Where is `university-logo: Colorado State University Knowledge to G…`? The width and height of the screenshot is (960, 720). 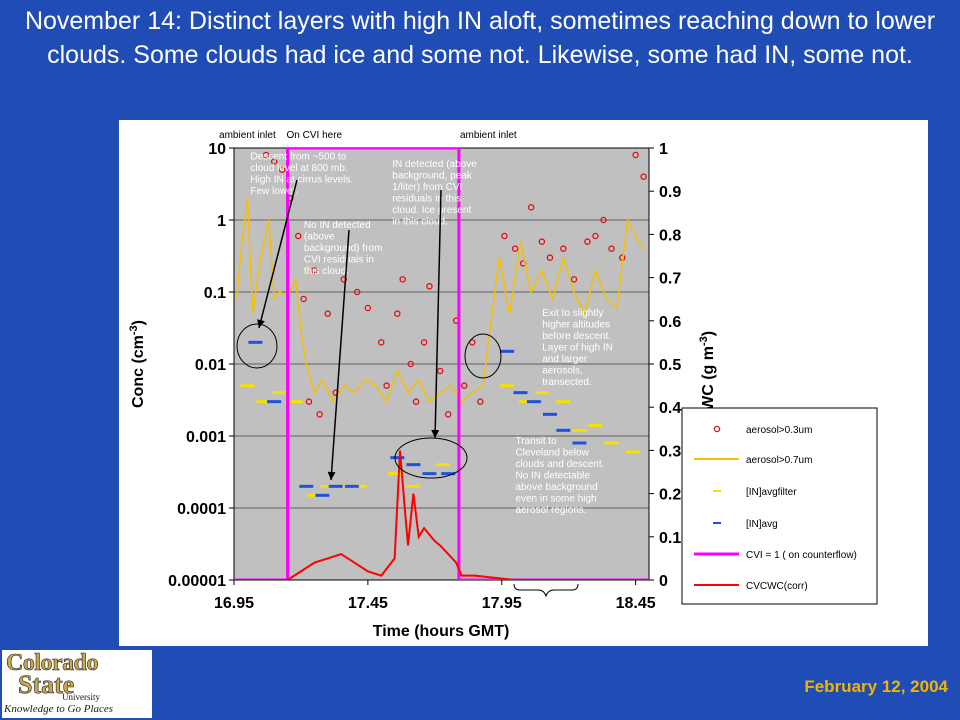 university-logo: Colorado State University Knowledge to G… is located at coordinates (77, 684).